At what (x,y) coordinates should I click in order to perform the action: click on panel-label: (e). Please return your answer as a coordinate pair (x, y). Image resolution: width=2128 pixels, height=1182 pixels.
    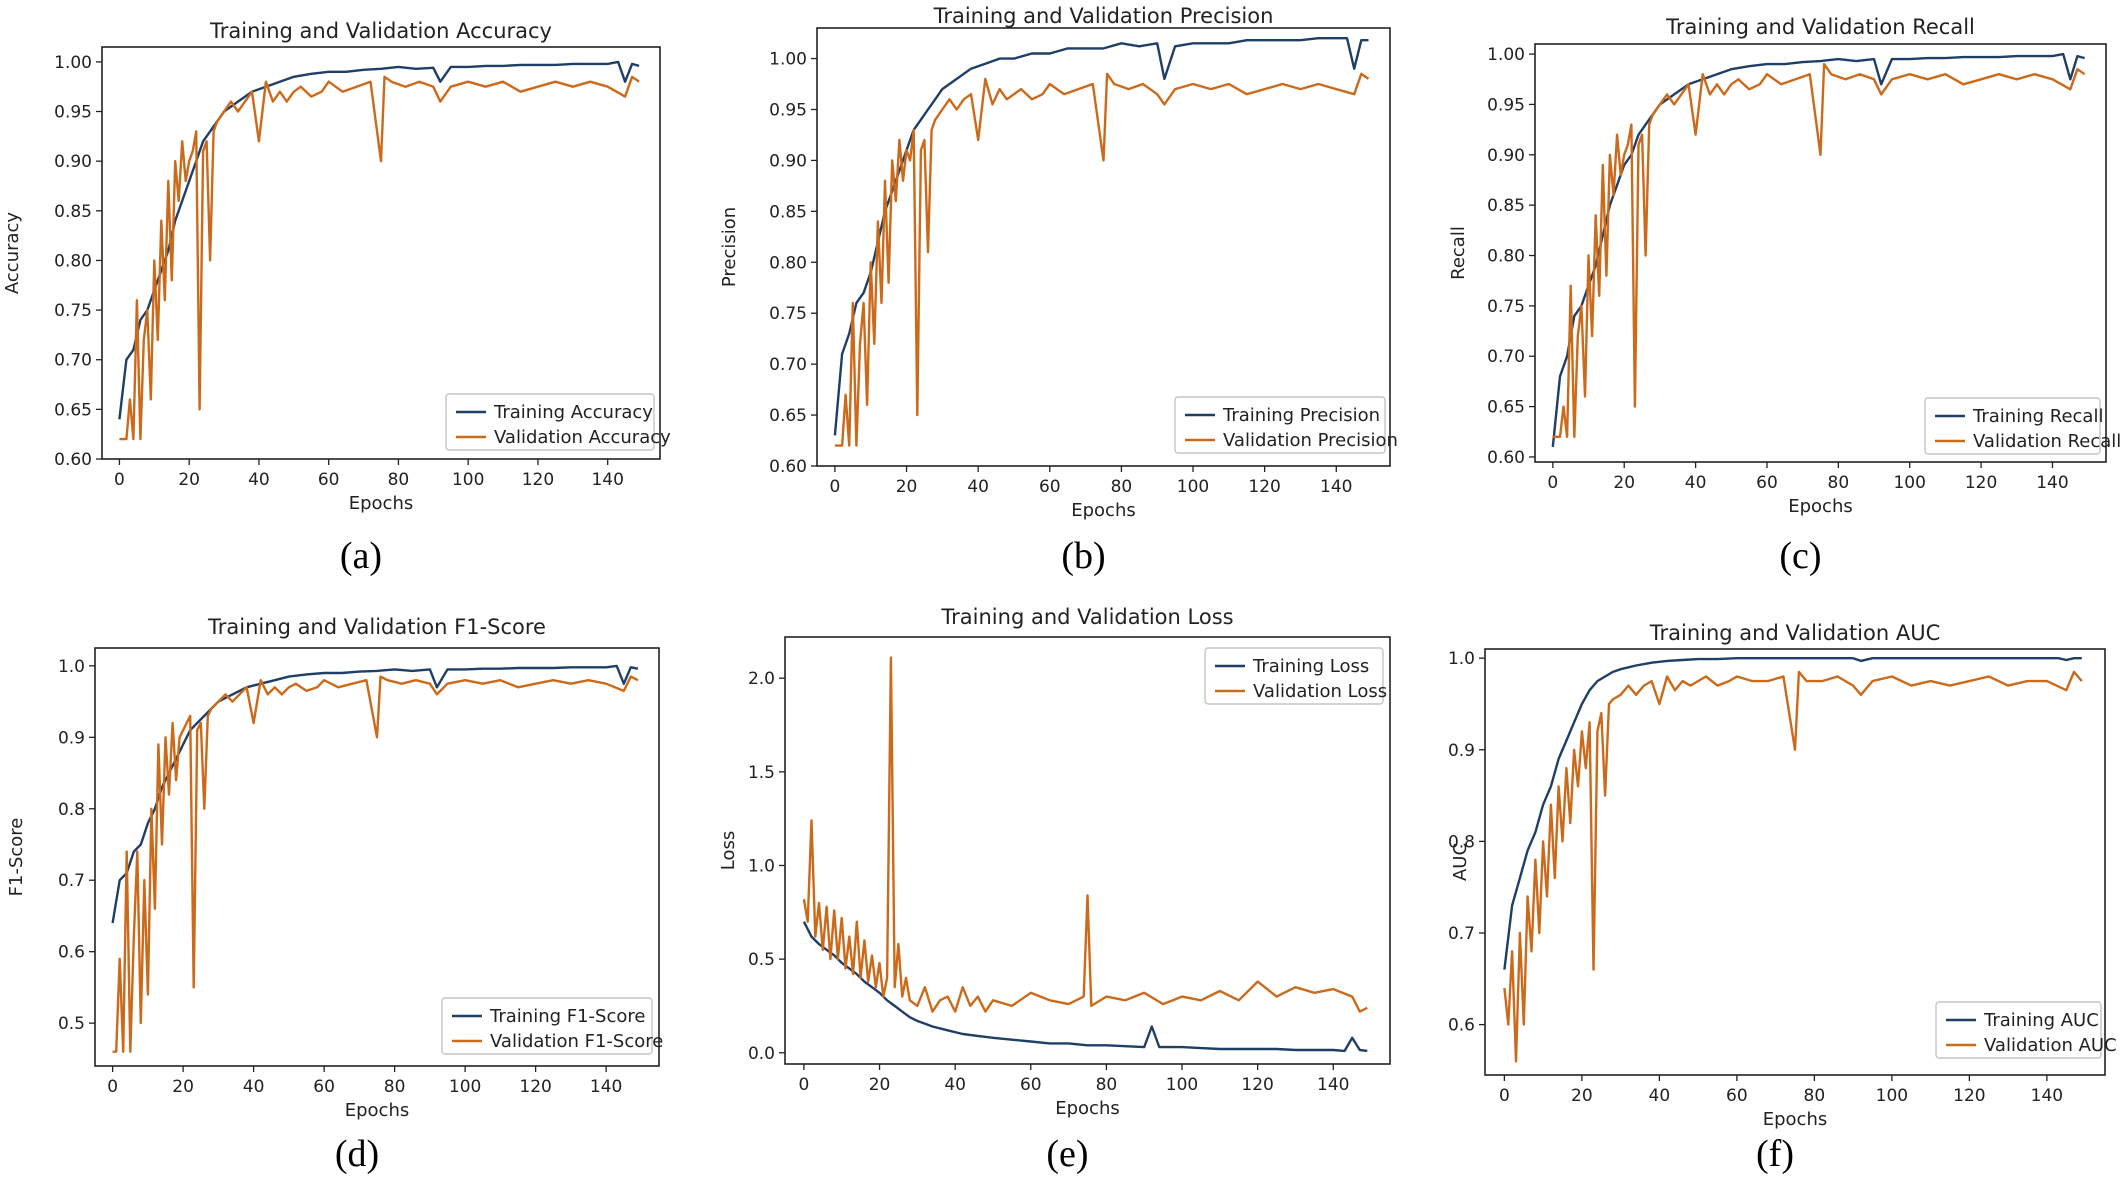
    Looking at the image, I should click on (1067, 1154).